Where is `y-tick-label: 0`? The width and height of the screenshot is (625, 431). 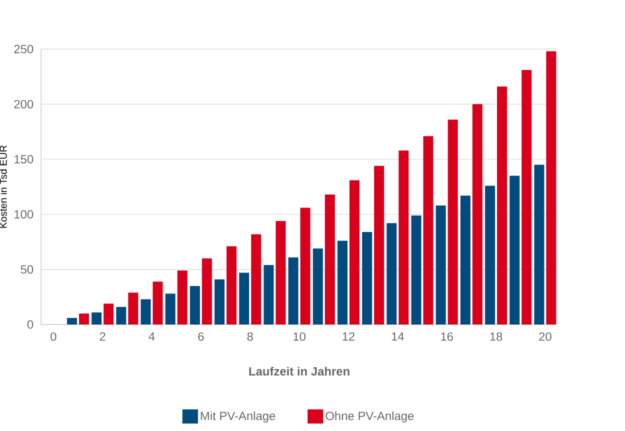 y-tick-label: 0 is located at coordinates (30, 324).